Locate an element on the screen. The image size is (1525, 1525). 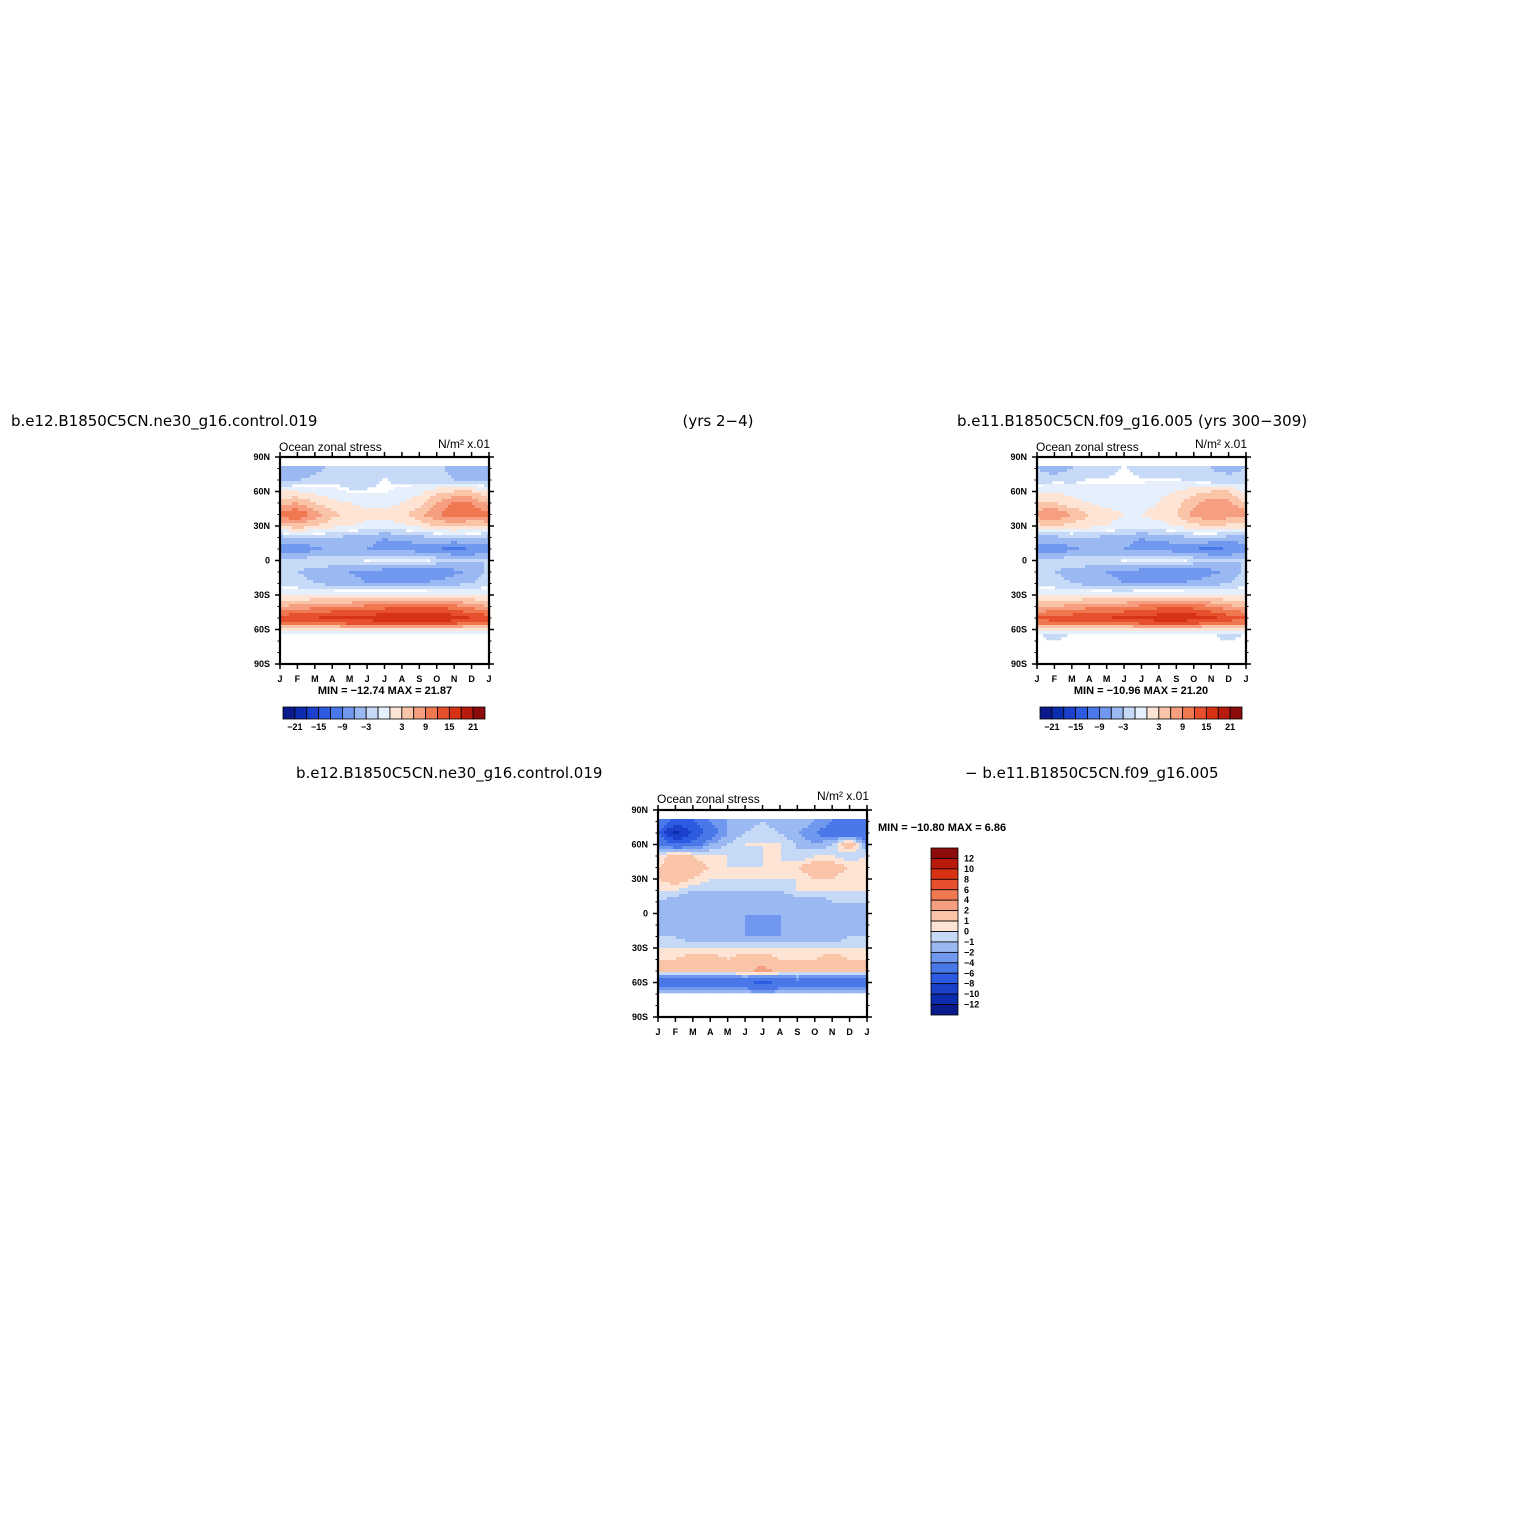
title-top-center: (yrs 2−4) is located at coordinates (718, 421).